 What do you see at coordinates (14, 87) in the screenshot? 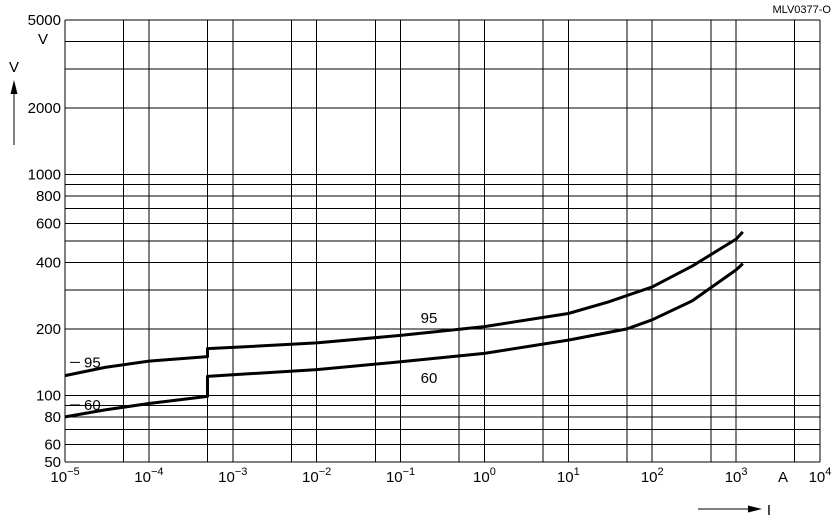
I see `y-axis-arrow-head` at bounding box center [14, 87].